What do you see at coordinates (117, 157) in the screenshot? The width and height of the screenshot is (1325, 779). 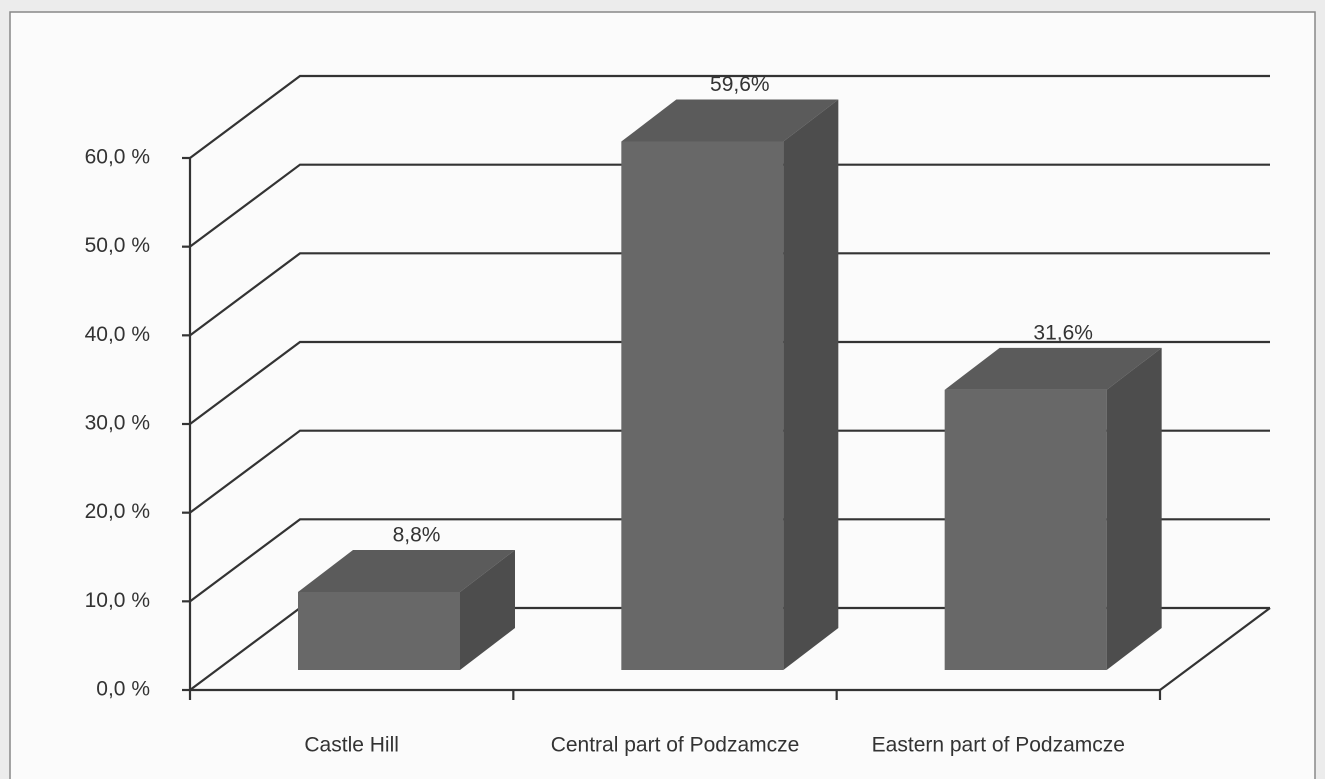 I see `y-tick-label: 60,0 %` at bounding box center [117, 157].